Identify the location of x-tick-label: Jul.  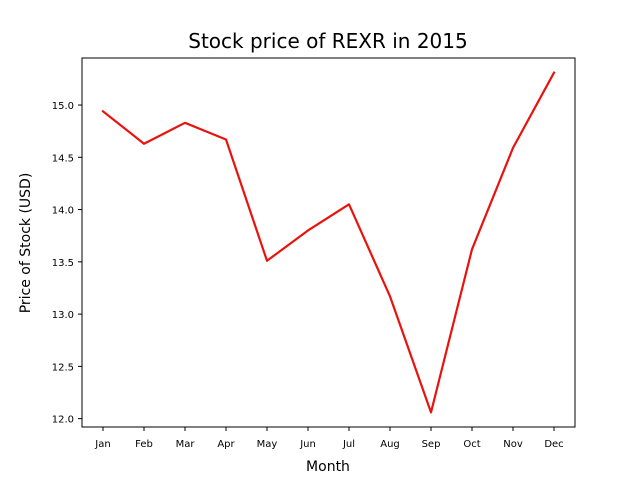
(348, 444).